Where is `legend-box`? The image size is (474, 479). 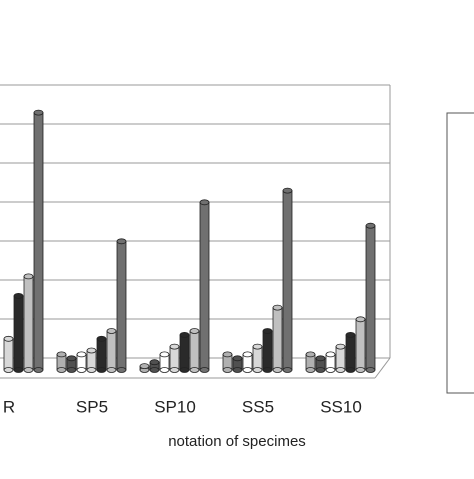 legend-box is located at coordinates (460, 253).